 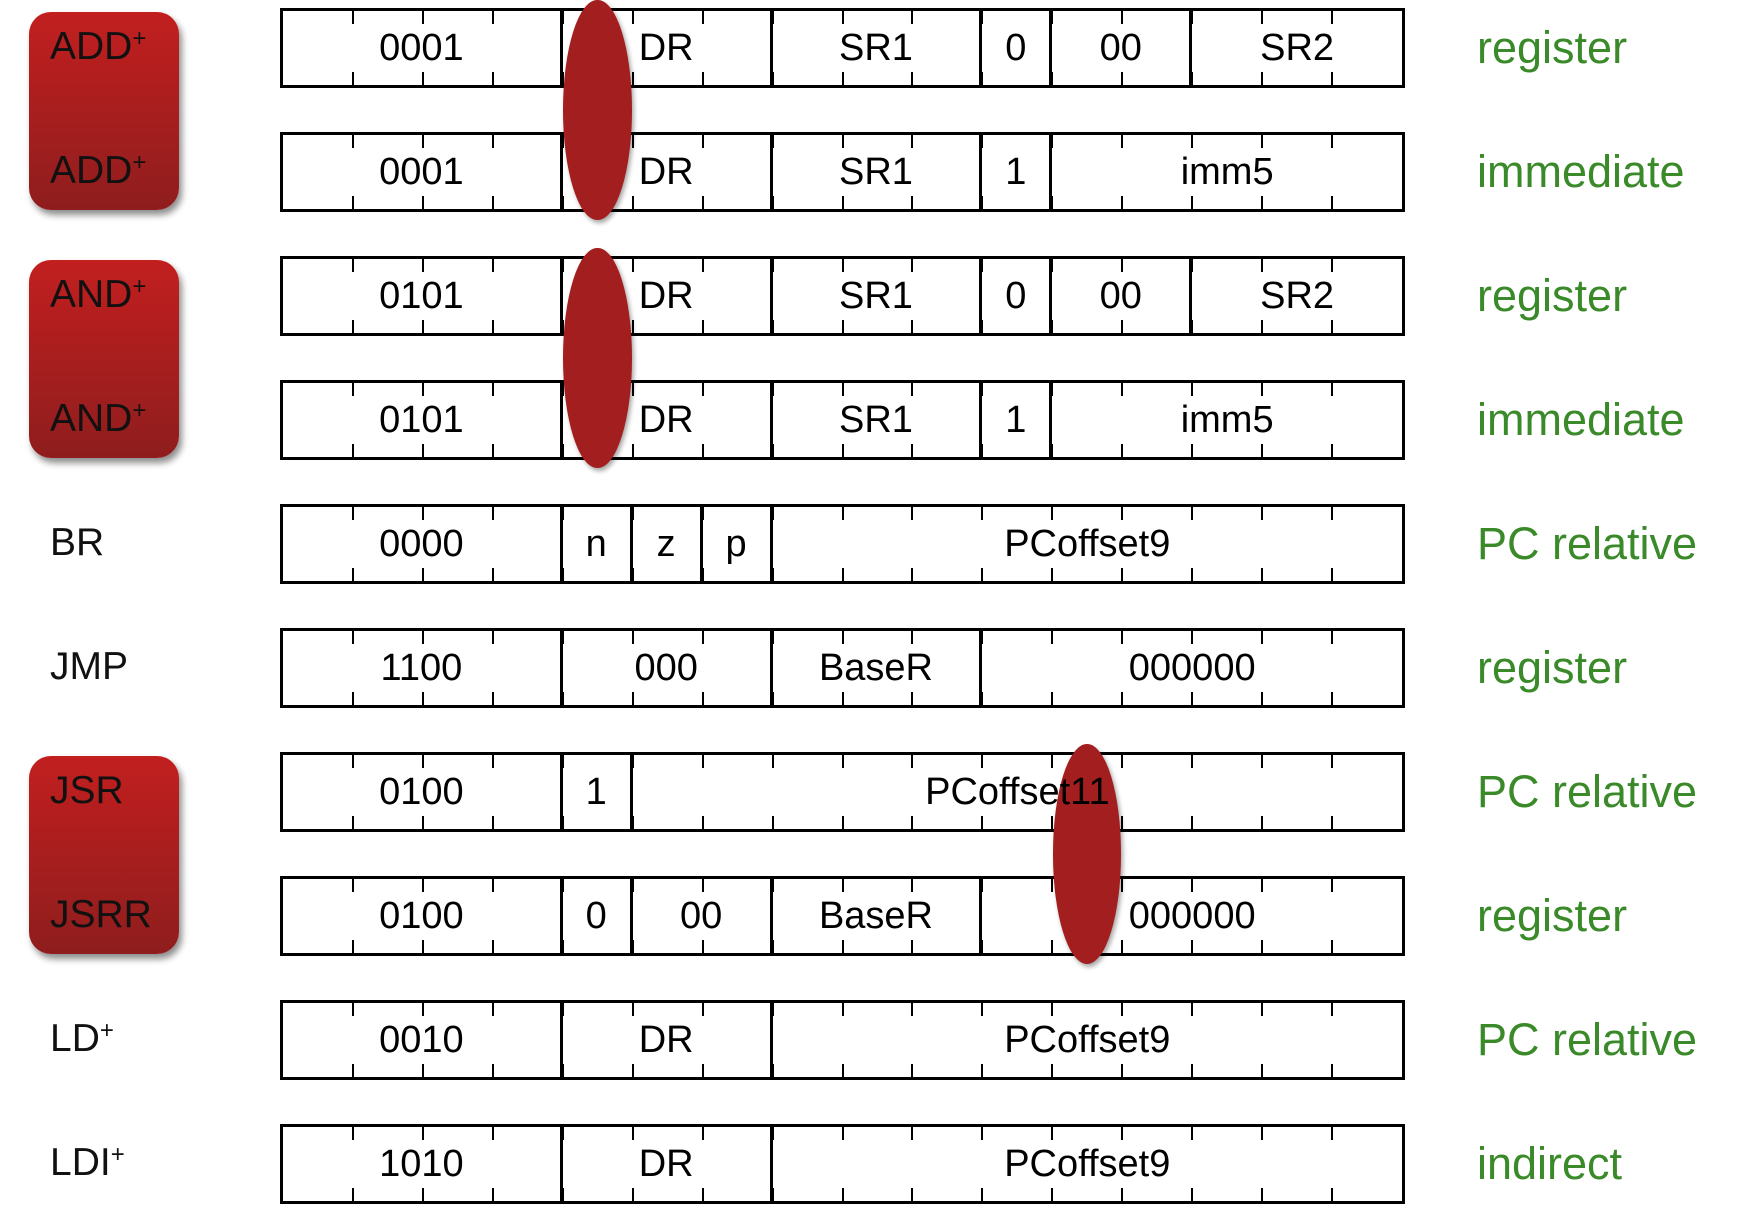 What do you see at coordinates (596, 792) in the screenshot?
I see `field-label: 1` at bounding box center [596, 792].